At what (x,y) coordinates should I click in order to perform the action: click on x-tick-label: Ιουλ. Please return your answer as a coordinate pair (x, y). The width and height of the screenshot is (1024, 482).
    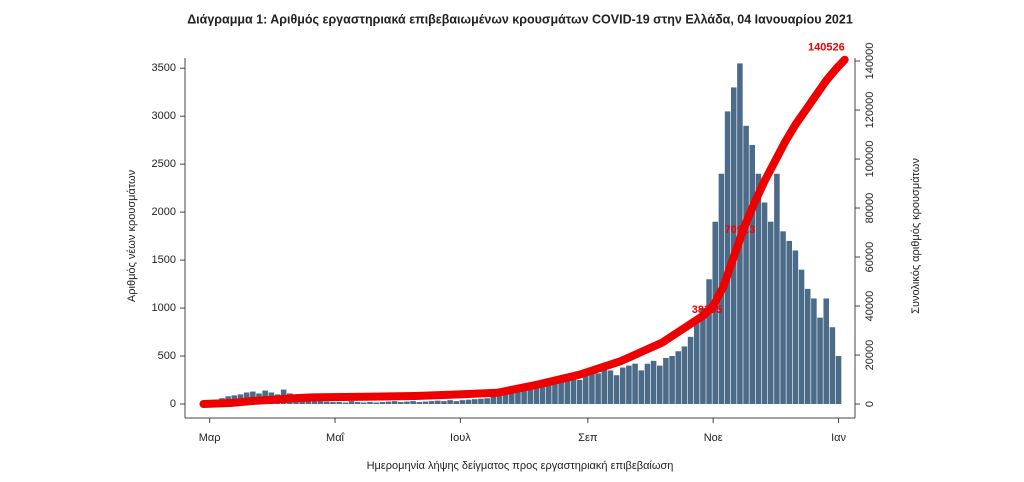
    Looking at the image, I should click on (460, 438).